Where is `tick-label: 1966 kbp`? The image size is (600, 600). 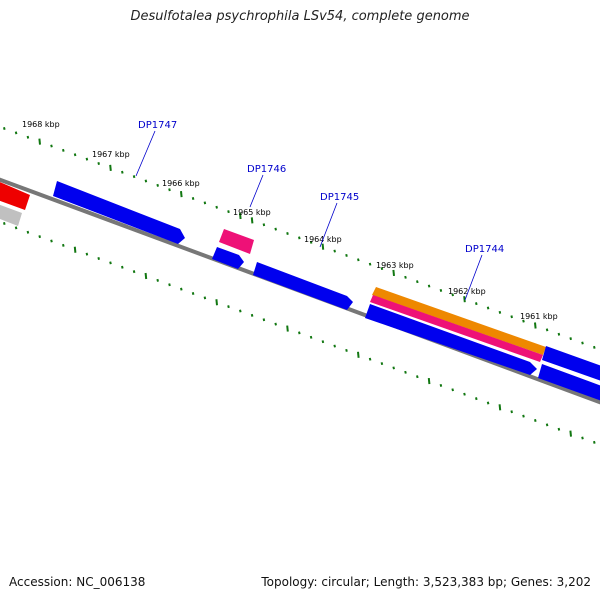
tick-label: 1966 kbp is located at coordinates (181, 183).